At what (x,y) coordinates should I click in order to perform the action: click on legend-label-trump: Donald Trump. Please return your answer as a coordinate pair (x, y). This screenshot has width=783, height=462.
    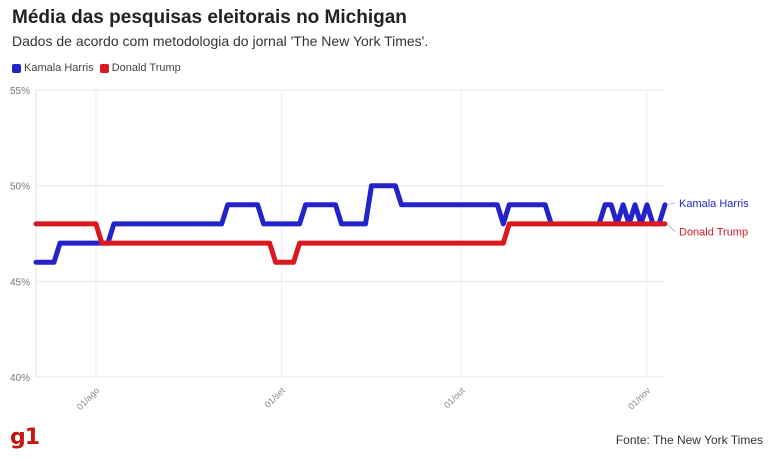
    Looking at the image, I should click on (146, 68).